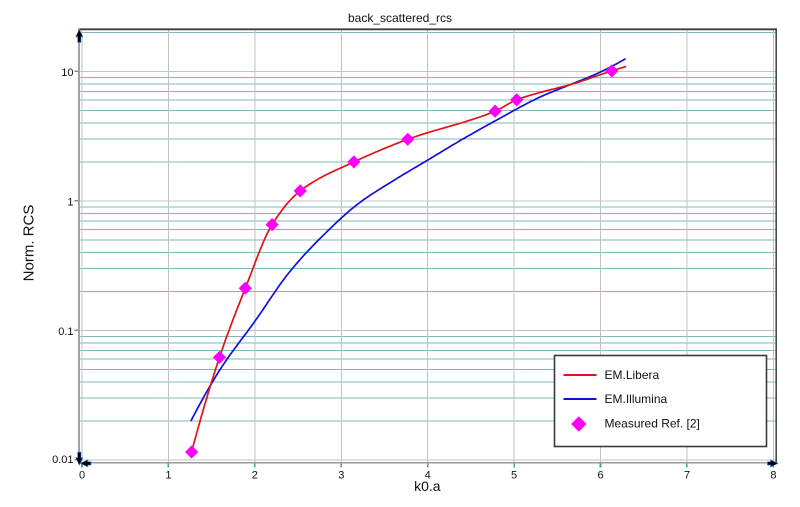  I want to click on svg-text: 7, so click(687, 475).